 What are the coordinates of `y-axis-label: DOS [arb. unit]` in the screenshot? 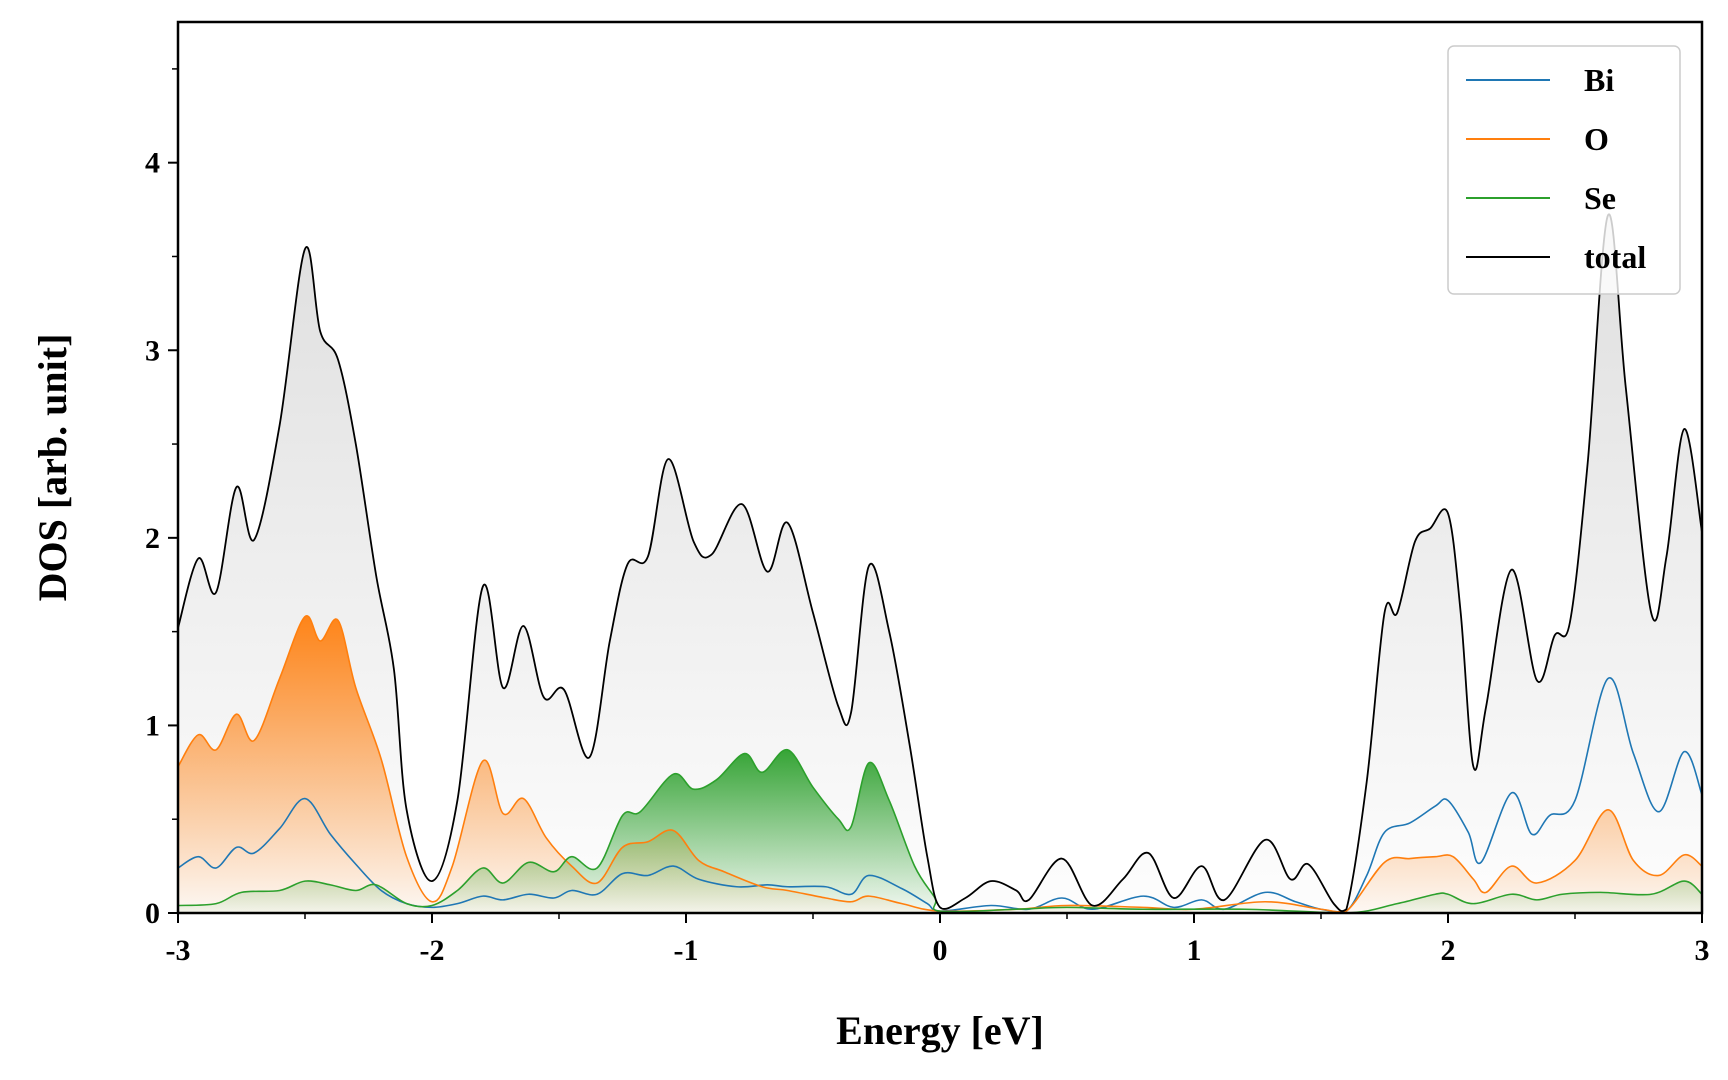 It's located at (52, 468).